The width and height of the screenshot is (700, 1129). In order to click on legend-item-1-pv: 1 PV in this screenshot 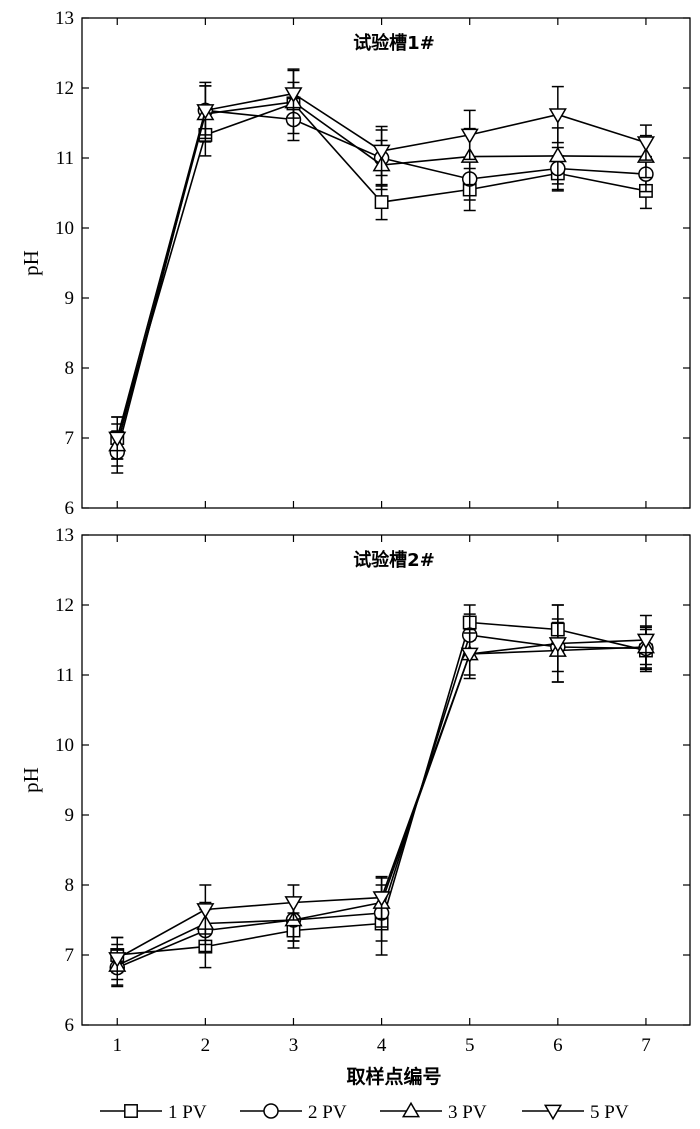, I will do `click(153, 1112)`.